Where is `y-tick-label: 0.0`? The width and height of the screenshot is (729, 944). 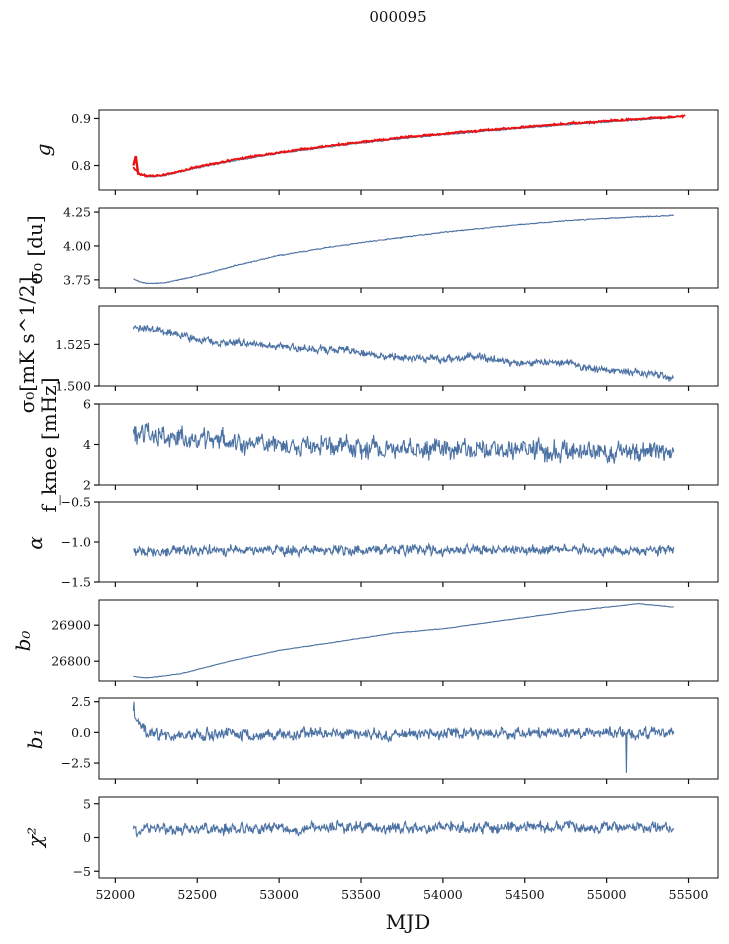 y-tick-label: 0.0 is located at coordinates (81, 732).